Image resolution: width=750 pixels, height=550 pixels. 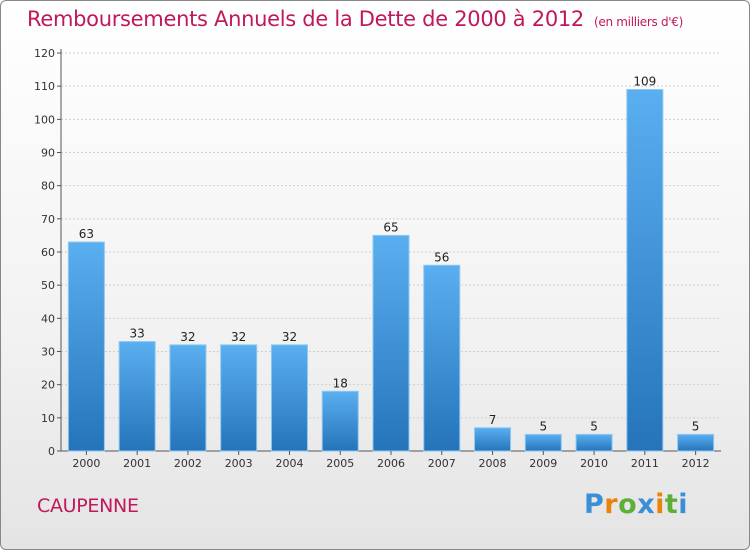 What do you see at coordinates (628, 504) in the screenshot?
I see `logo-letter: o` at bounding box center [628, 504].